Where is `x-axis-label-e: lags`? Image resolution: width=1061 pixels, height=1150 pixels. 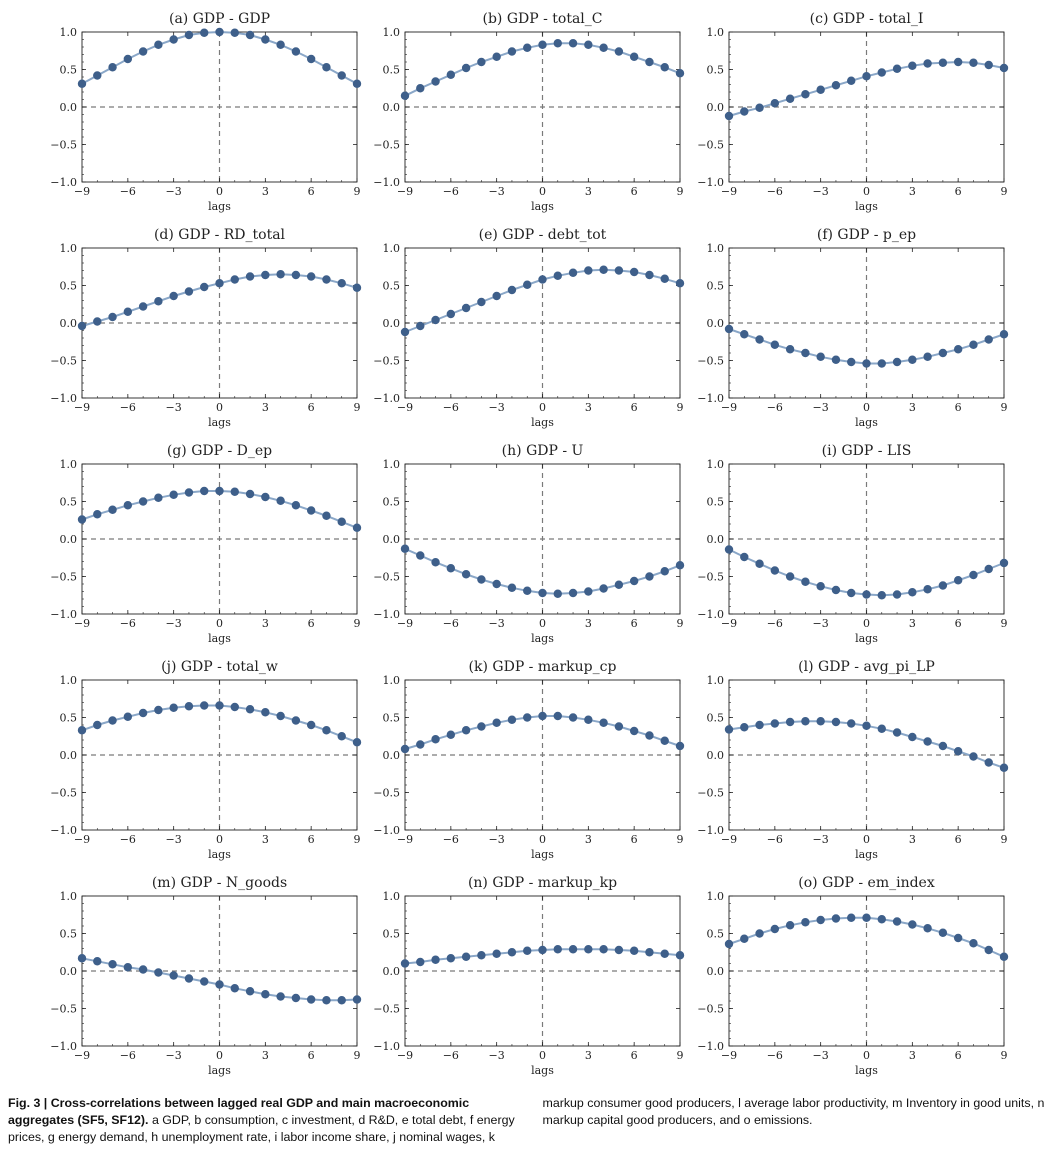 x-axis-label-e: lags is located at coordinates (542, 422).